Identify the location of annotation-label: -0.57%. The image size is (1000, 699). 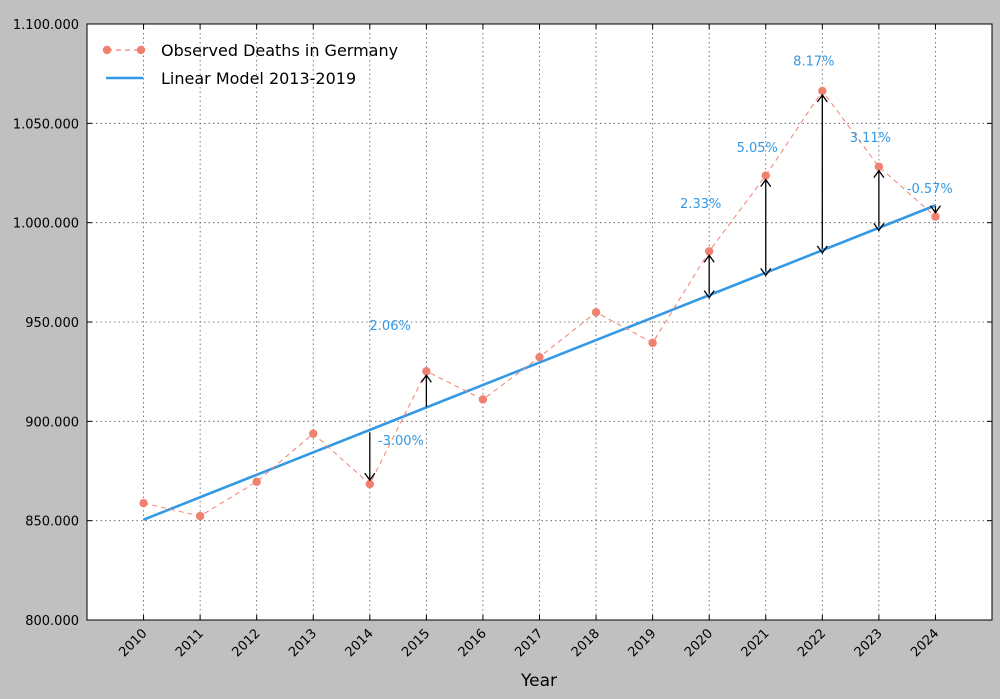
(930, 189).